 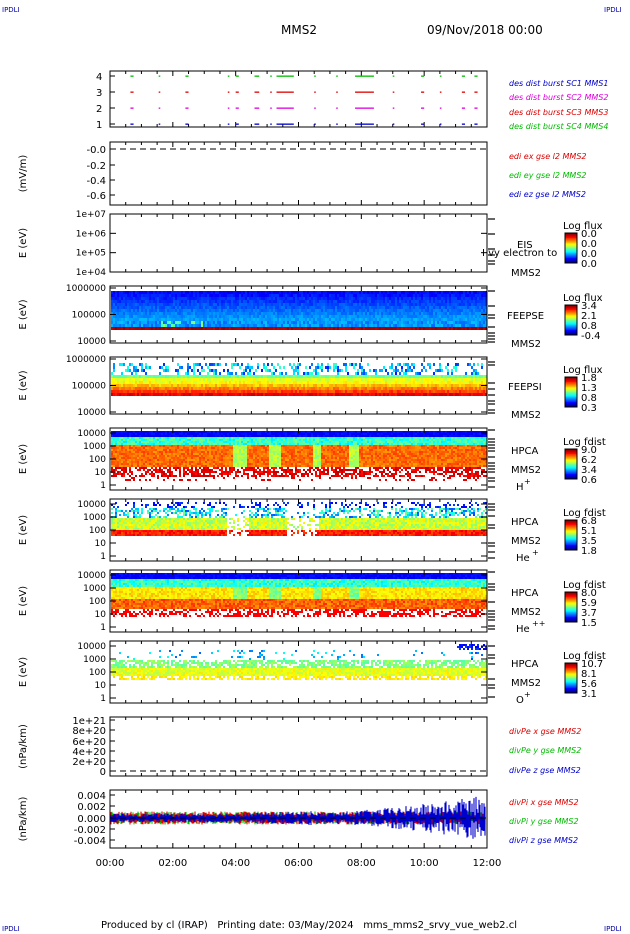 What do you see at coordinates (558, 112) in the screenshot?
I see `burst-legend-3: des dist burst SC3 MMS3` at bounding box center [558, 112].